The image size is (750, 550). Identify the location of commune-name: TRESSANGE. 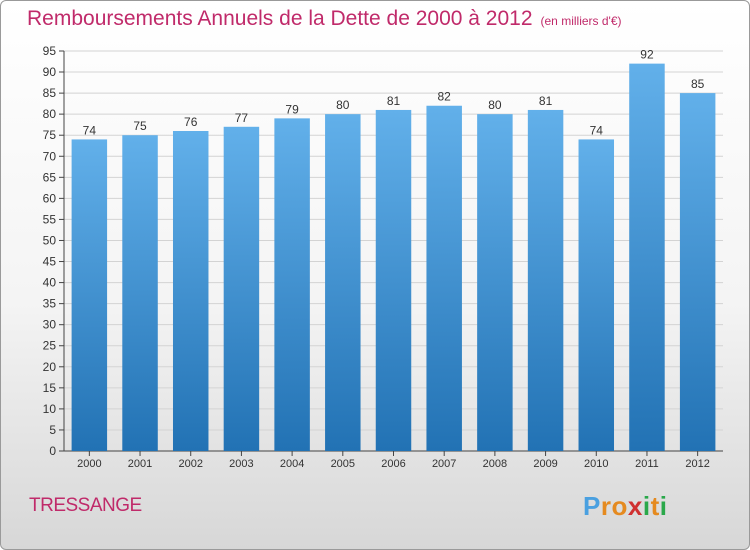
(85, 505).